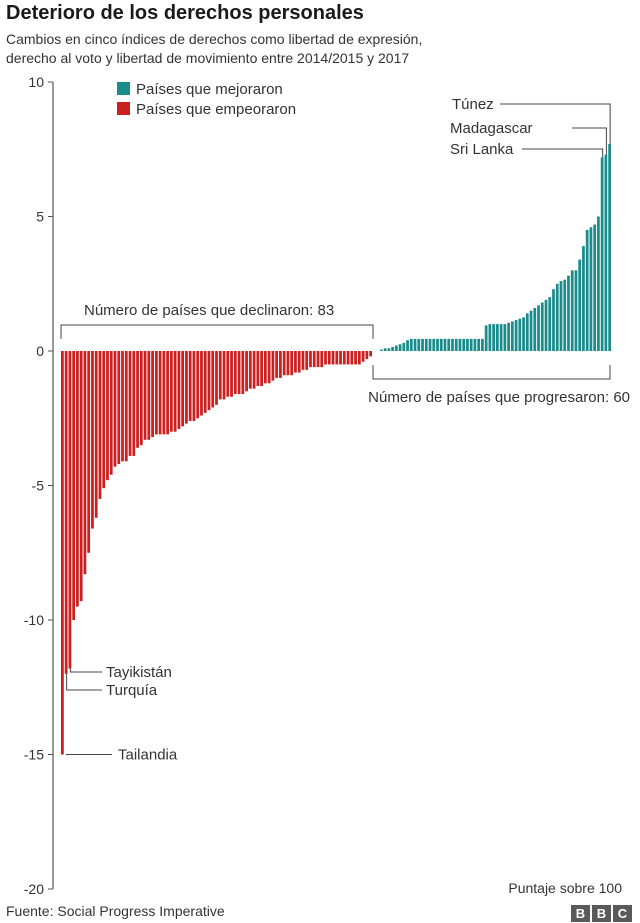 The height and width of the screenshot is (923, 640). What do you see at coordinates (38, 486) in the screenshot?
I see `y-tick-label: -5` at bounding box center [38, 486].